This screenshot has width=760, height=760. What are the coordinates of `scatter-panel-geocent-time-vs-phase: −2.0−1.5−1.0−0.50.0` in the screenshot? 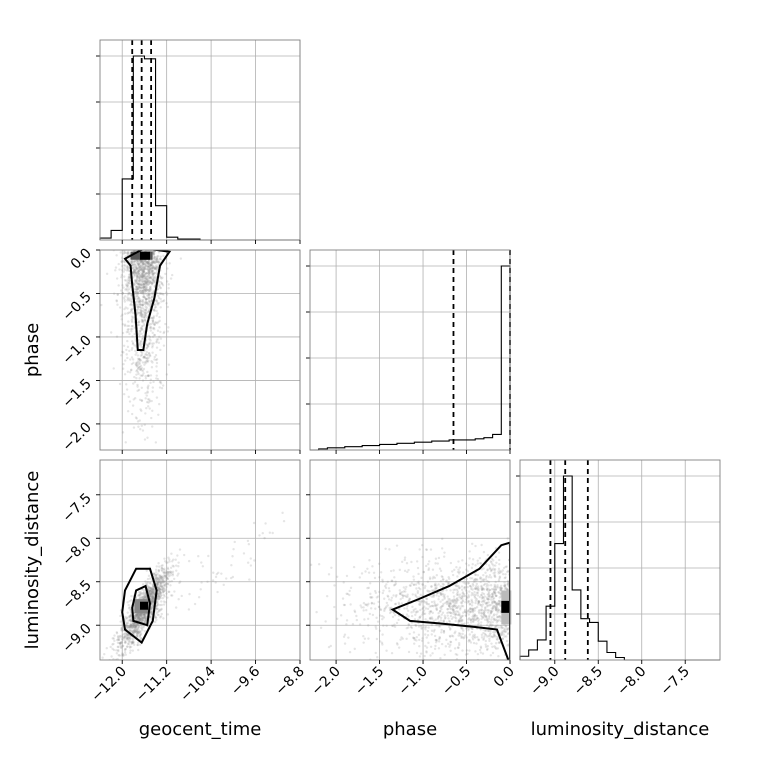 It's located at (180, 350).